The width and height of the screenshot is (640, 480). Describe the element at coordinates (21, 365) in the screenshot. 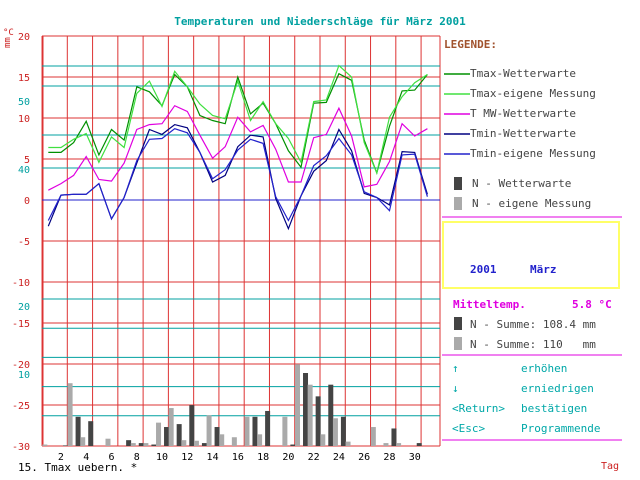

I see `temp-tick-label: -20` at that location.